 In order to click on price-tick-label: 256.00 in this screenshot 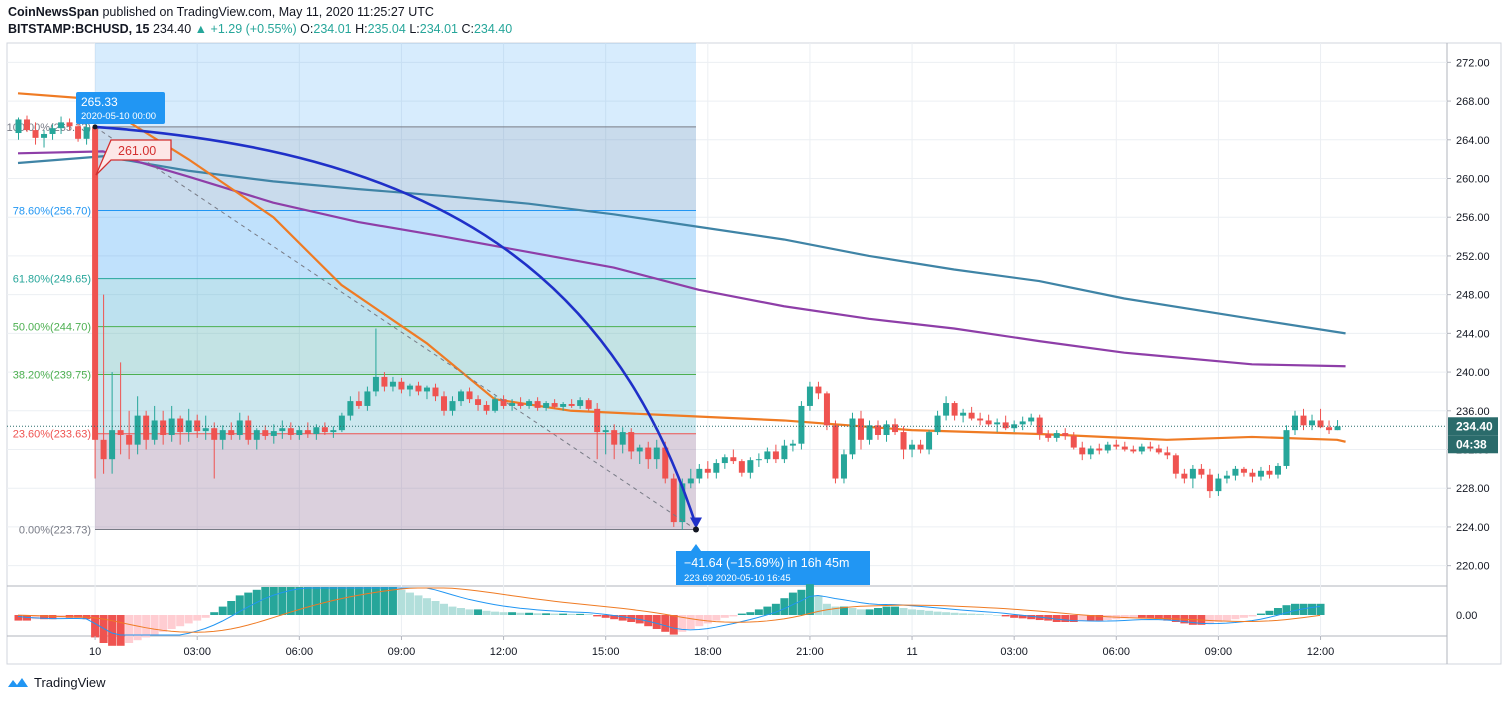, I will do `click(1473, 218)`.